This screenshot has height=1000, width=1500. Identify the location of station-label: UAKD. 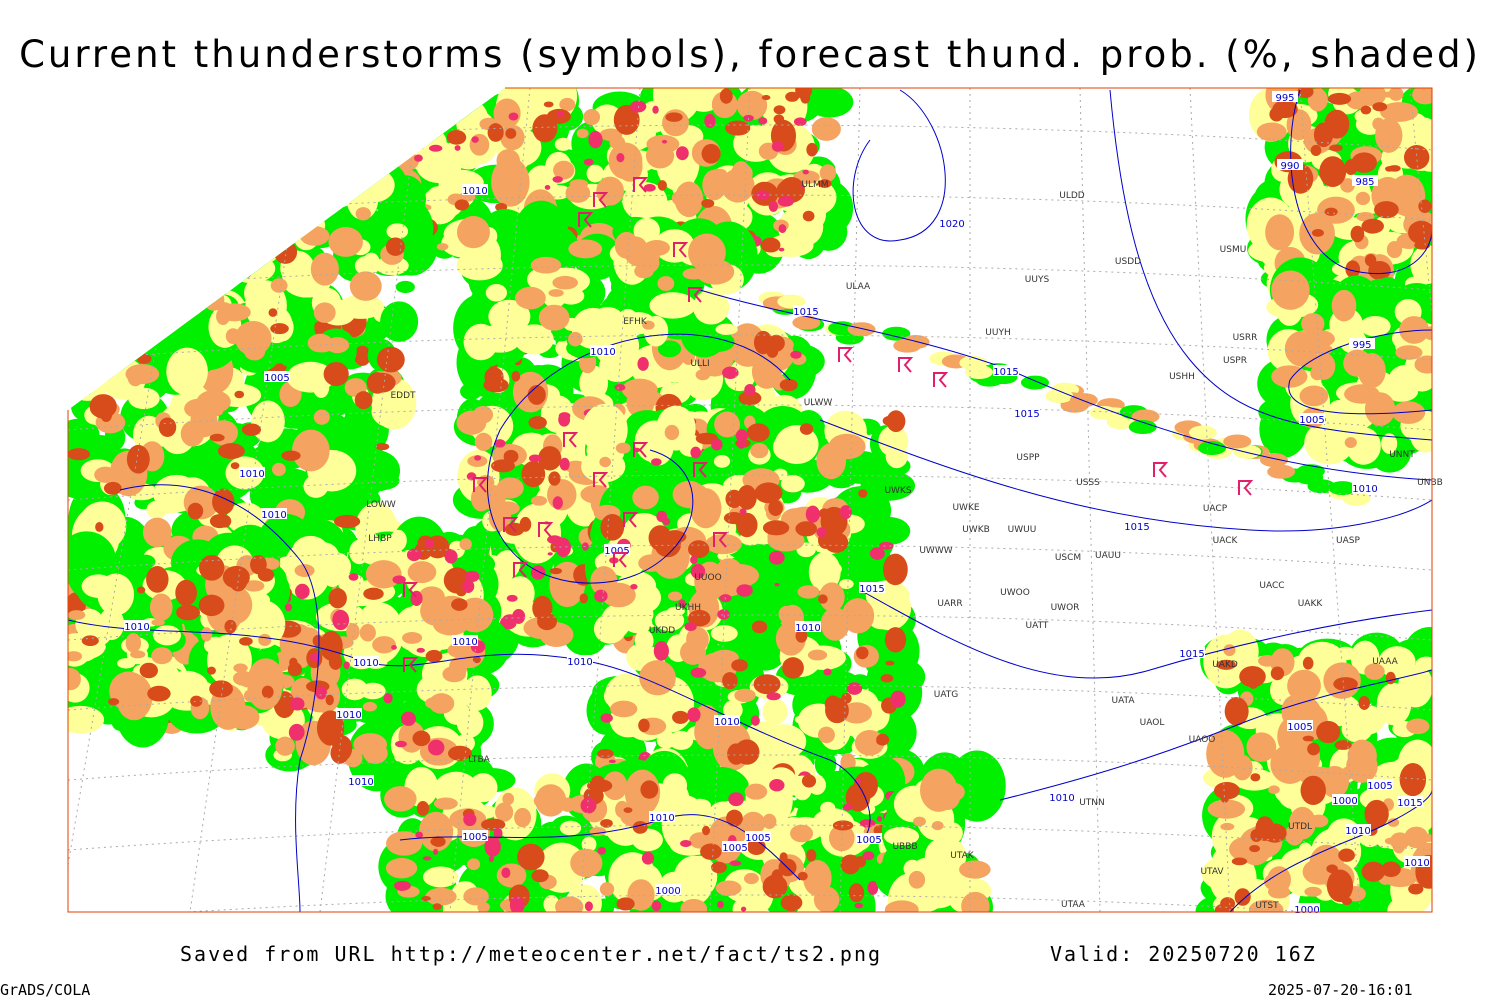
(1225, 665).